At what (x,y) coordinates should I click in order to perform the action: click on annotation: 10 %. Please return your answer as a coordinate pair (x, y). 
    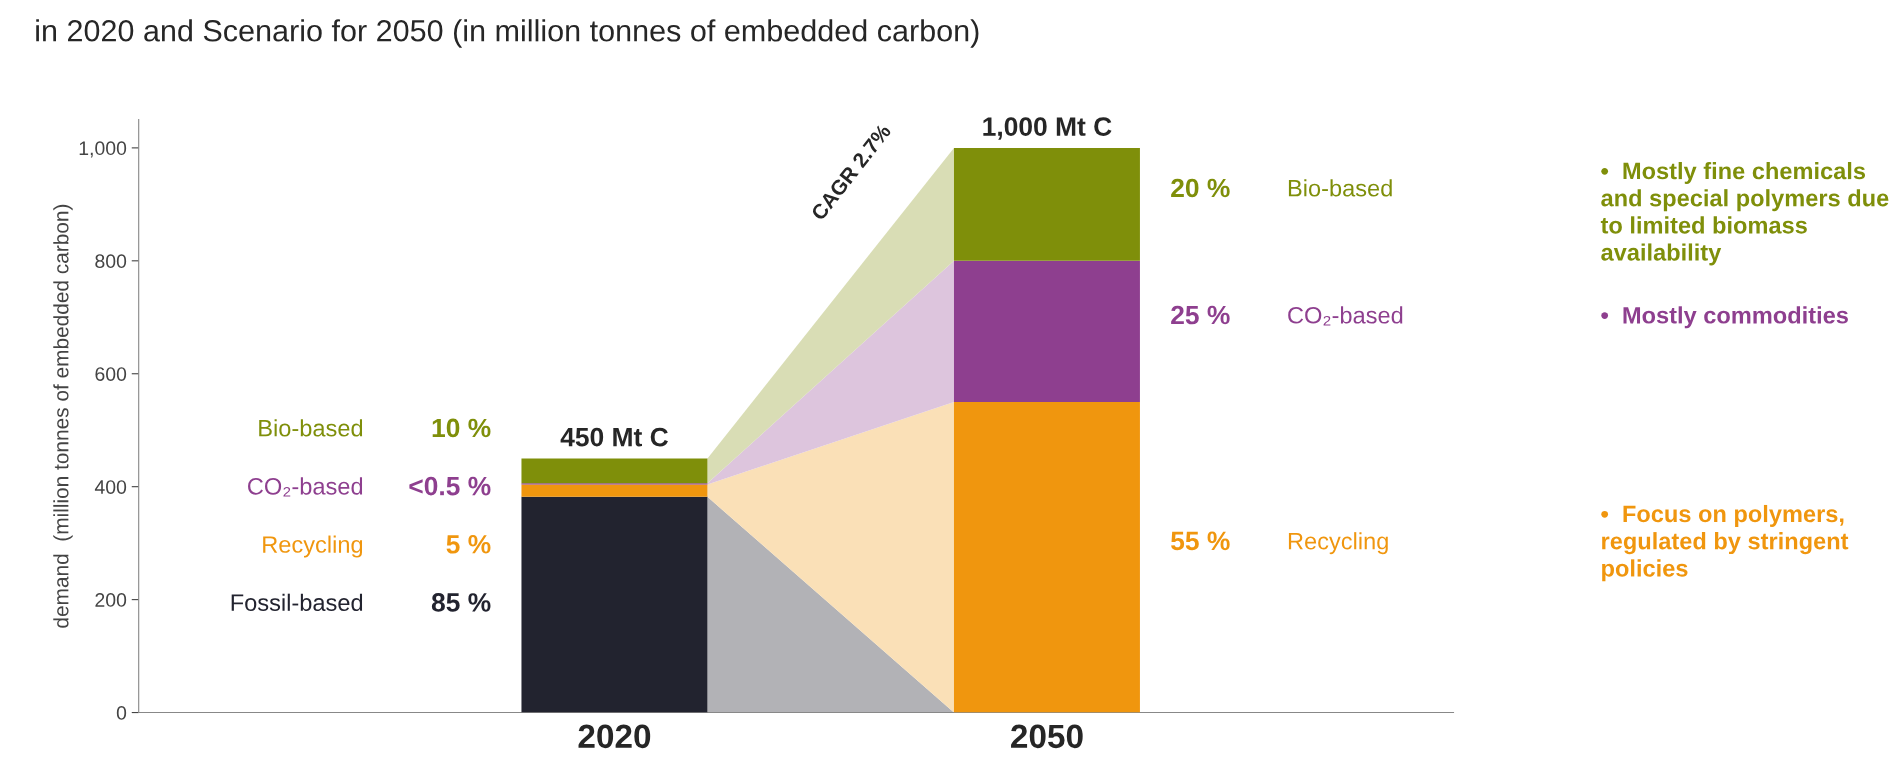
    Looking at the image, I should click on (461, 428).